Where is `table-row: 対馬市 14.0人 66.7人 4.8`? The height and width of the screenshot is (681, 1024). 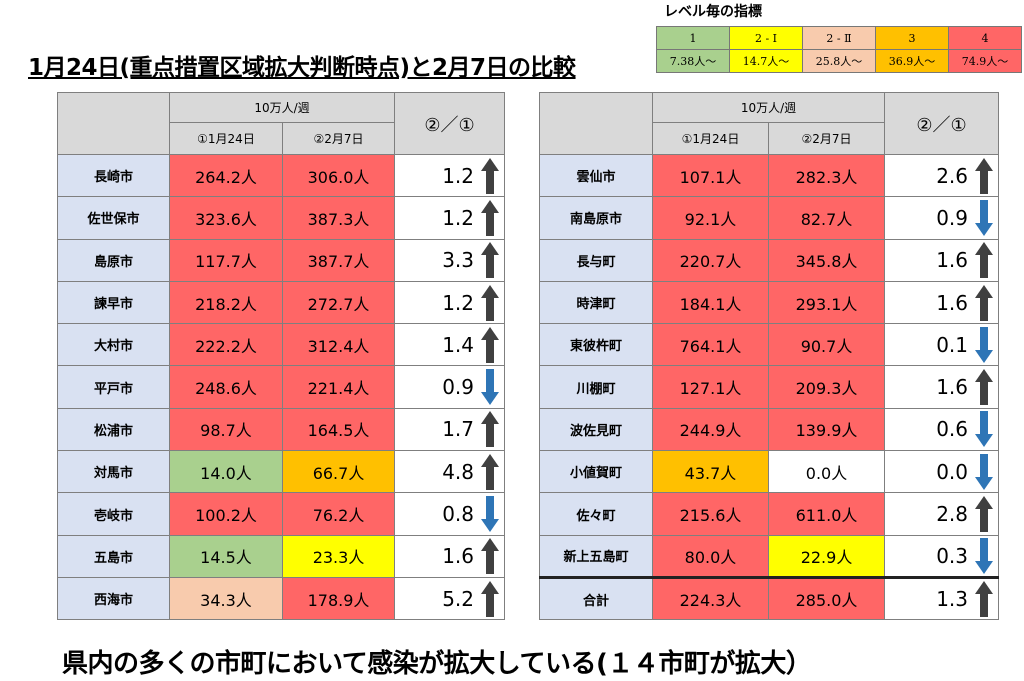
table-row: 対馬市 14.0人 66.7人 4.8 is located at coordinates (281, 472).